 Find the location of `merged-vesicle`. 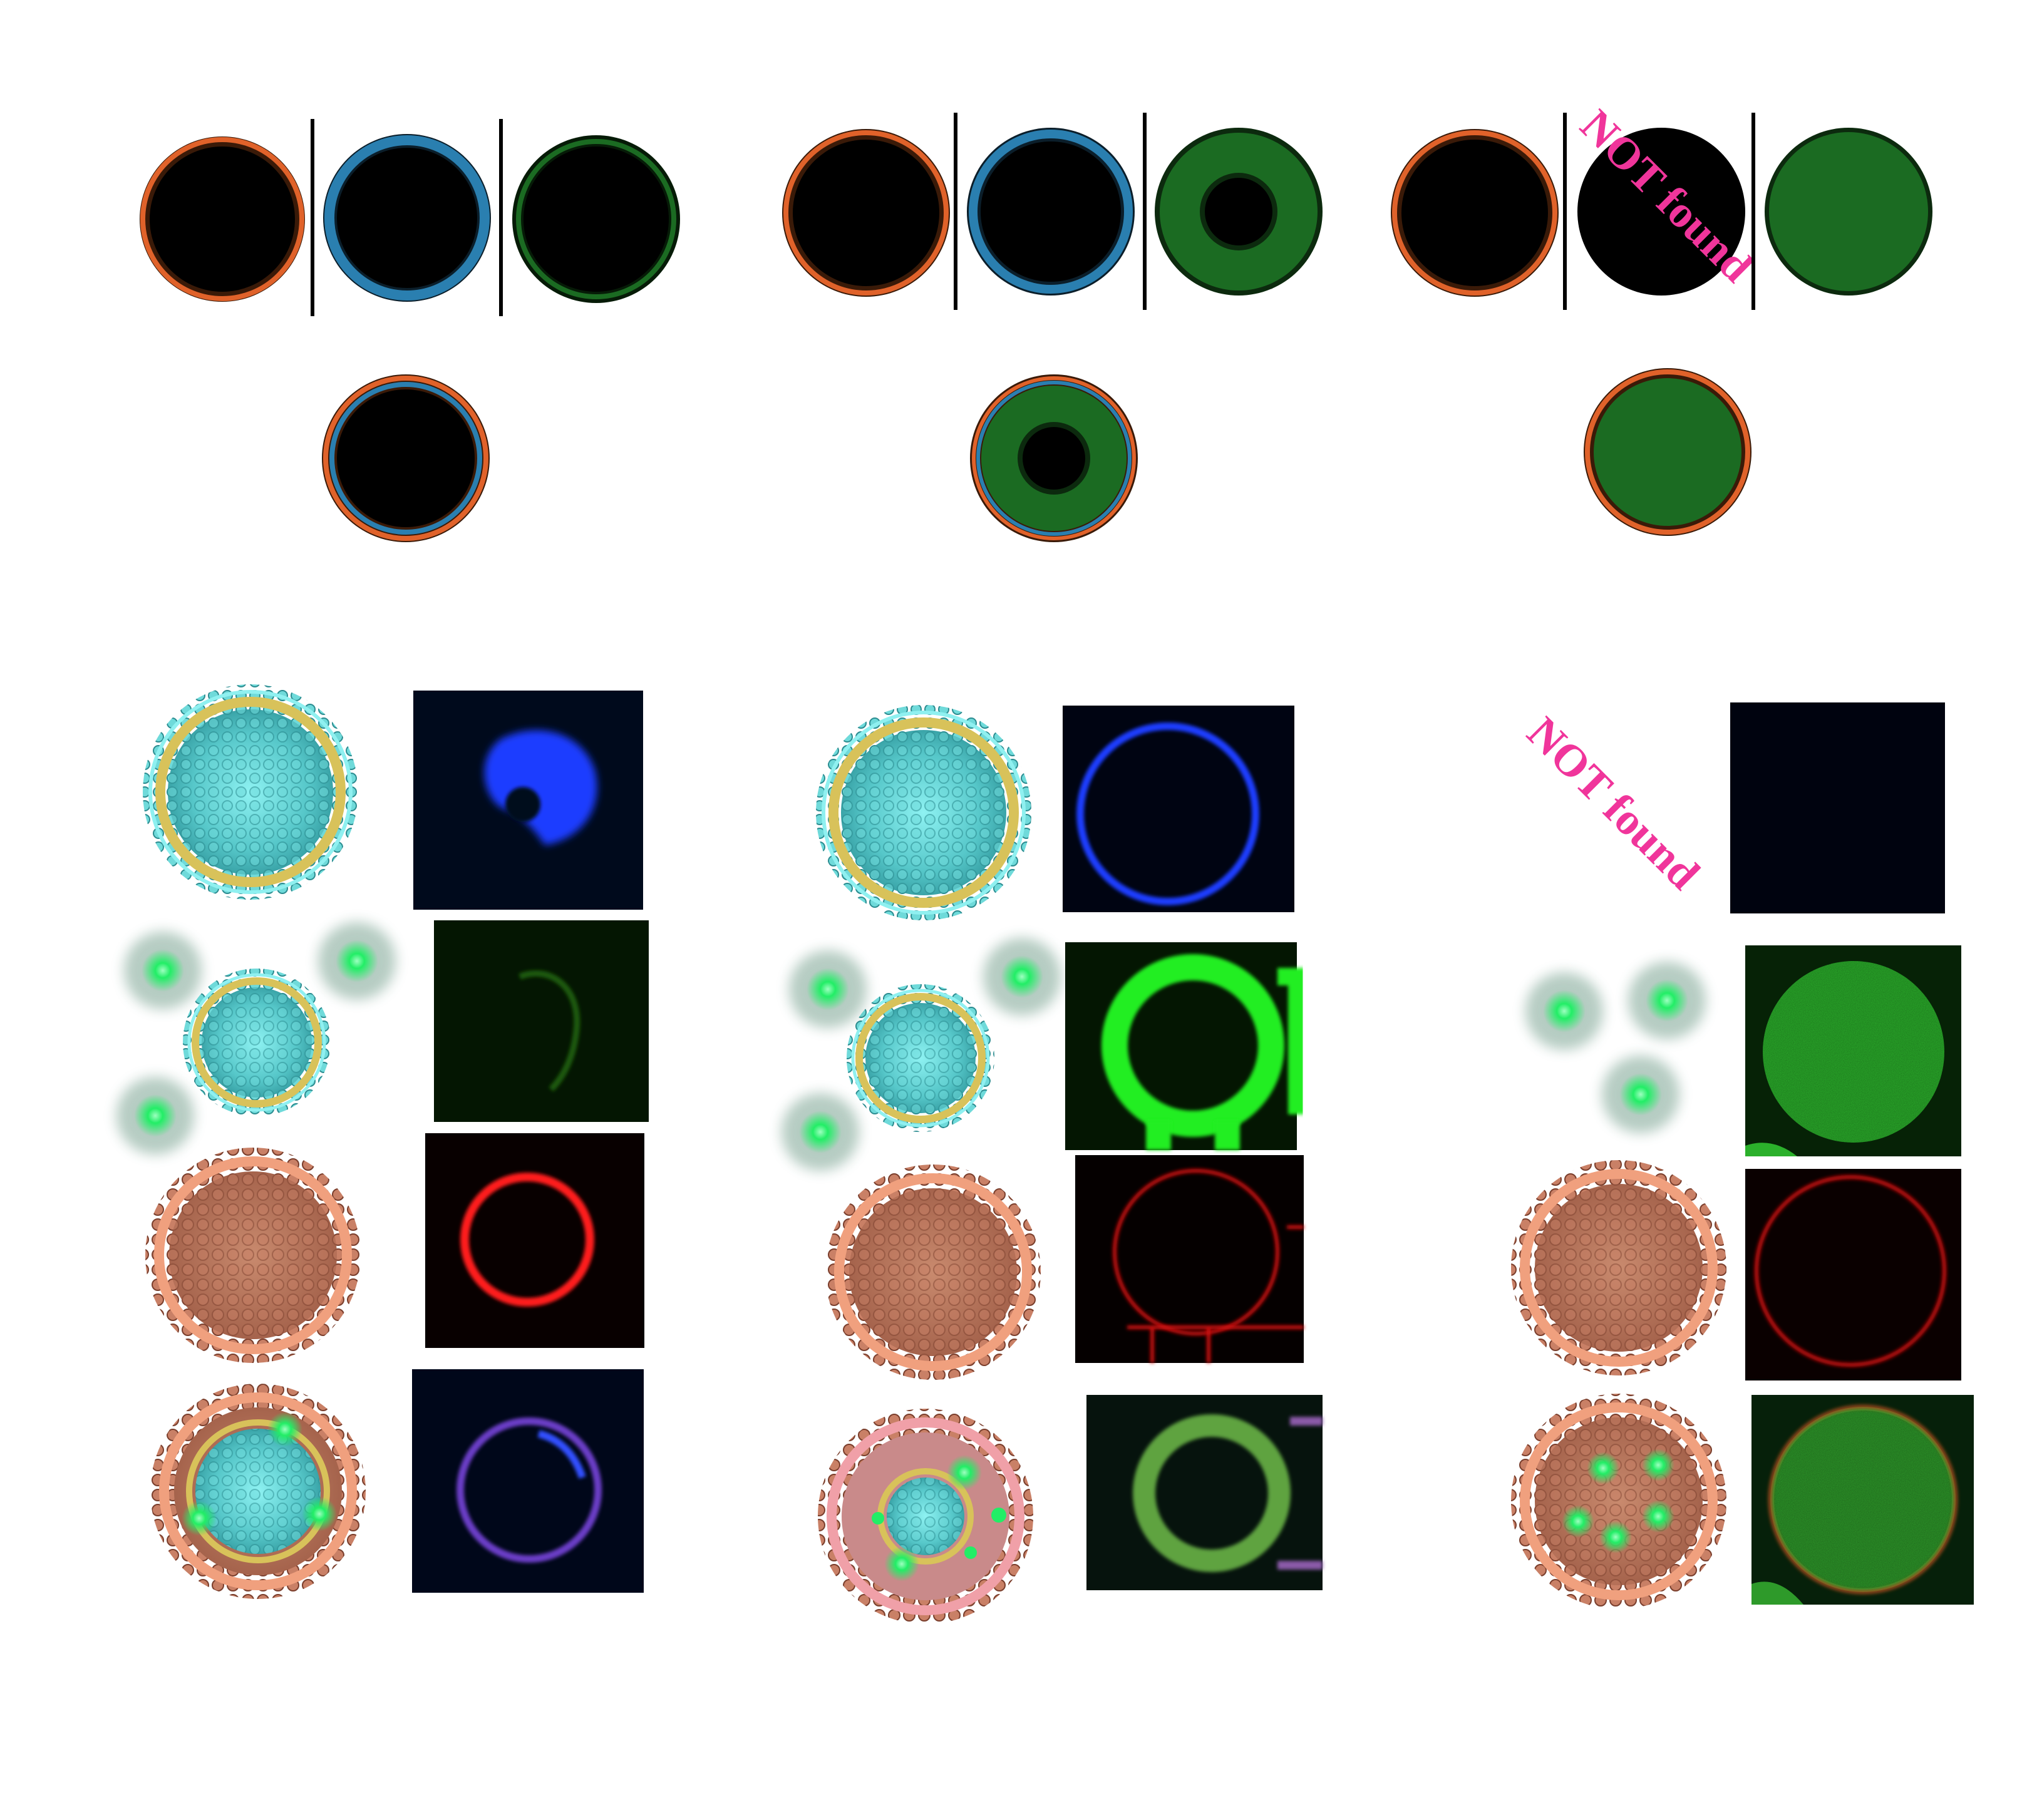

merged-vesicle is located at coordinates (406, 458).